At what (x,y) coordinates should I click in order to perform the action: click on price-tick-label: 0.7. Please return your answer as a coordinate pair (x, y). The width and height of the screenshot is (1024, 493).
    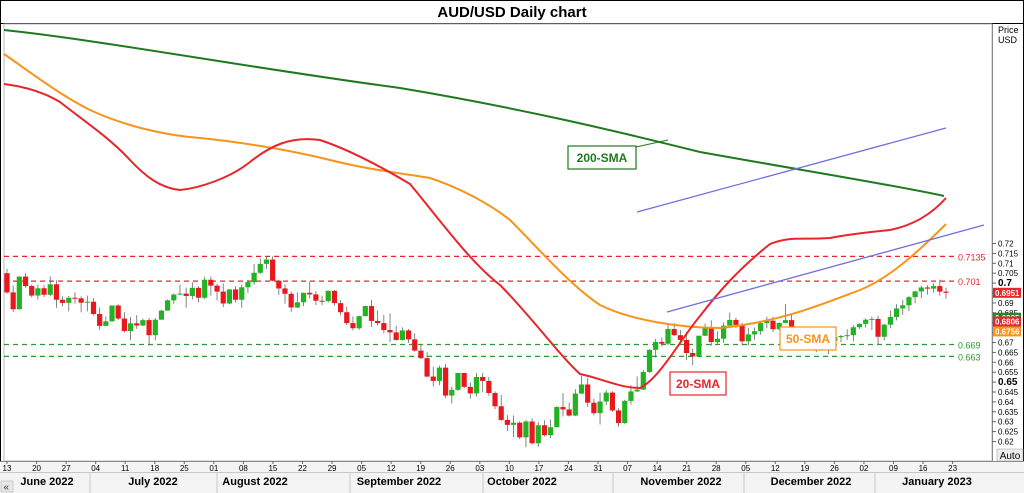
    Looking at the image, I should click on (1005, 283).